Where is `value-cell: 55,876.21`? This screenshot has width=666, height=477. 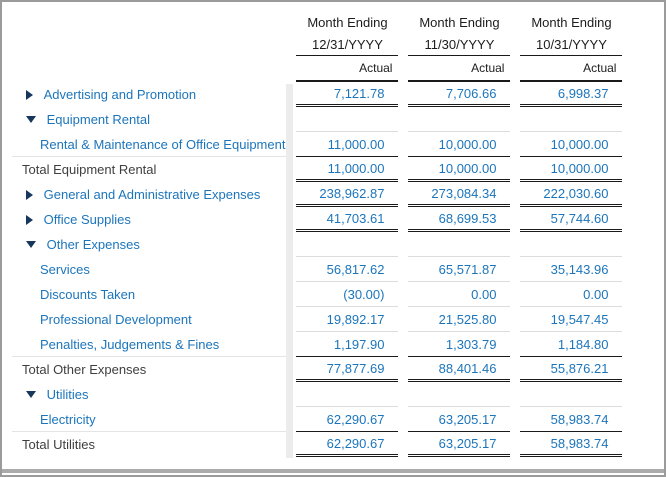
value-cell: 55,876.21 is located at coordinates (571, 369).